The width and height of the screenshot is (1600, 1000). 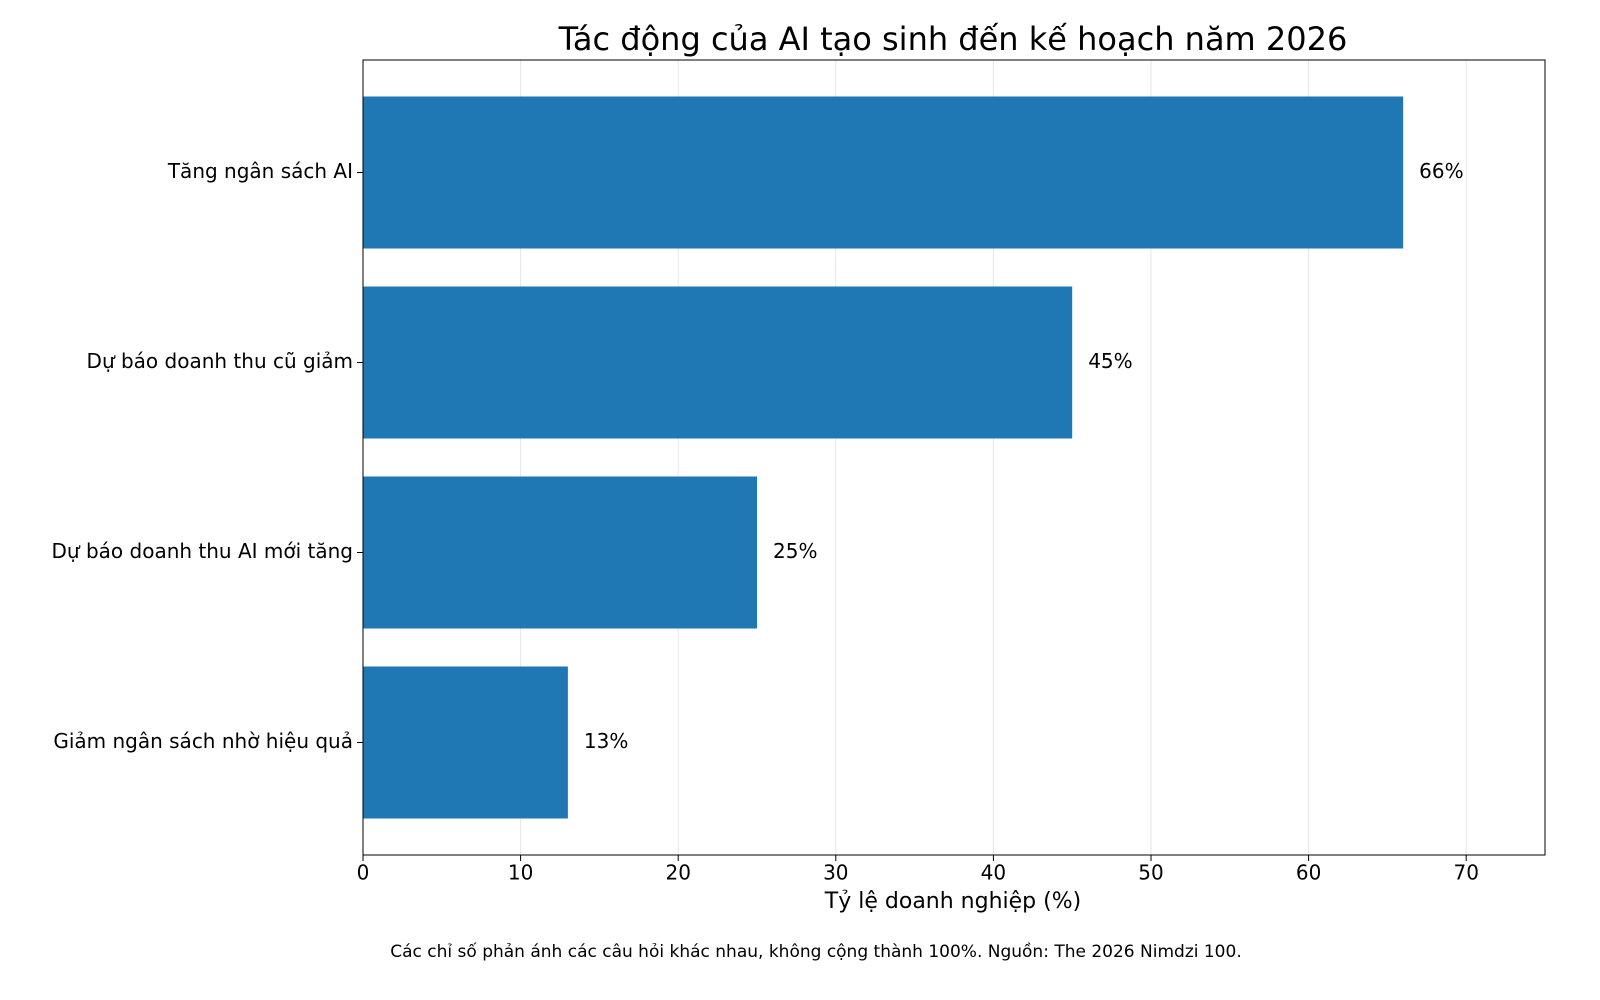 I want to click on y-tick-label: Tăng ngân sách AI, so click(x=260, y=171).